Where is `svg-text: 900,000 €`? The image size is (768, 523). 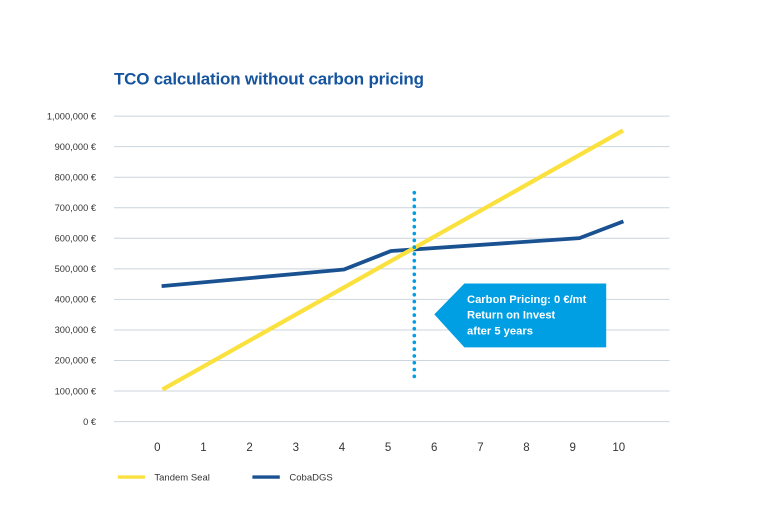 svg-text: 900,000 € is located at coordinates (76, 147).